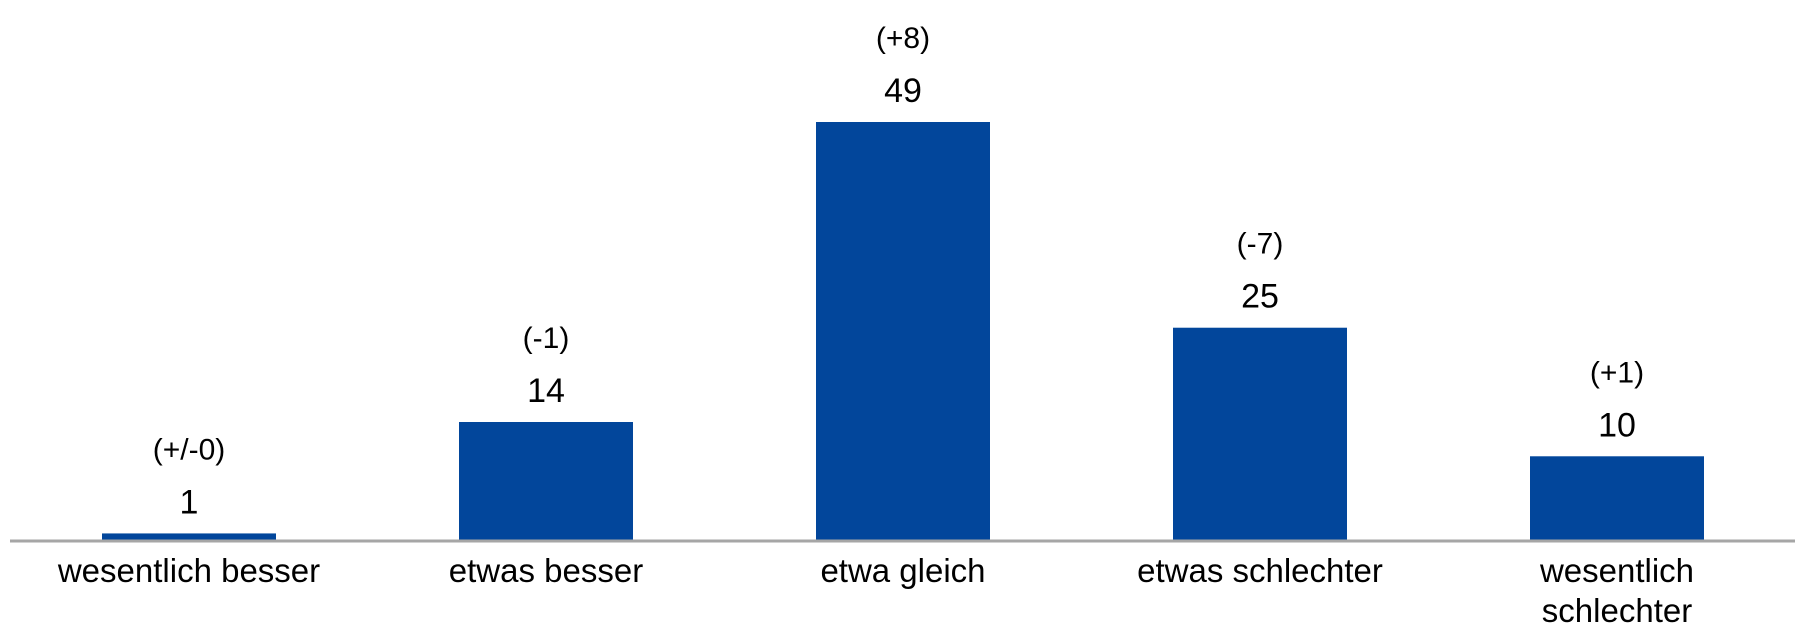  What do you see at coordinates (189, 449) in the screenshot?
I see `change-label-0: (+/-0)` at bounding box center [189, 449].